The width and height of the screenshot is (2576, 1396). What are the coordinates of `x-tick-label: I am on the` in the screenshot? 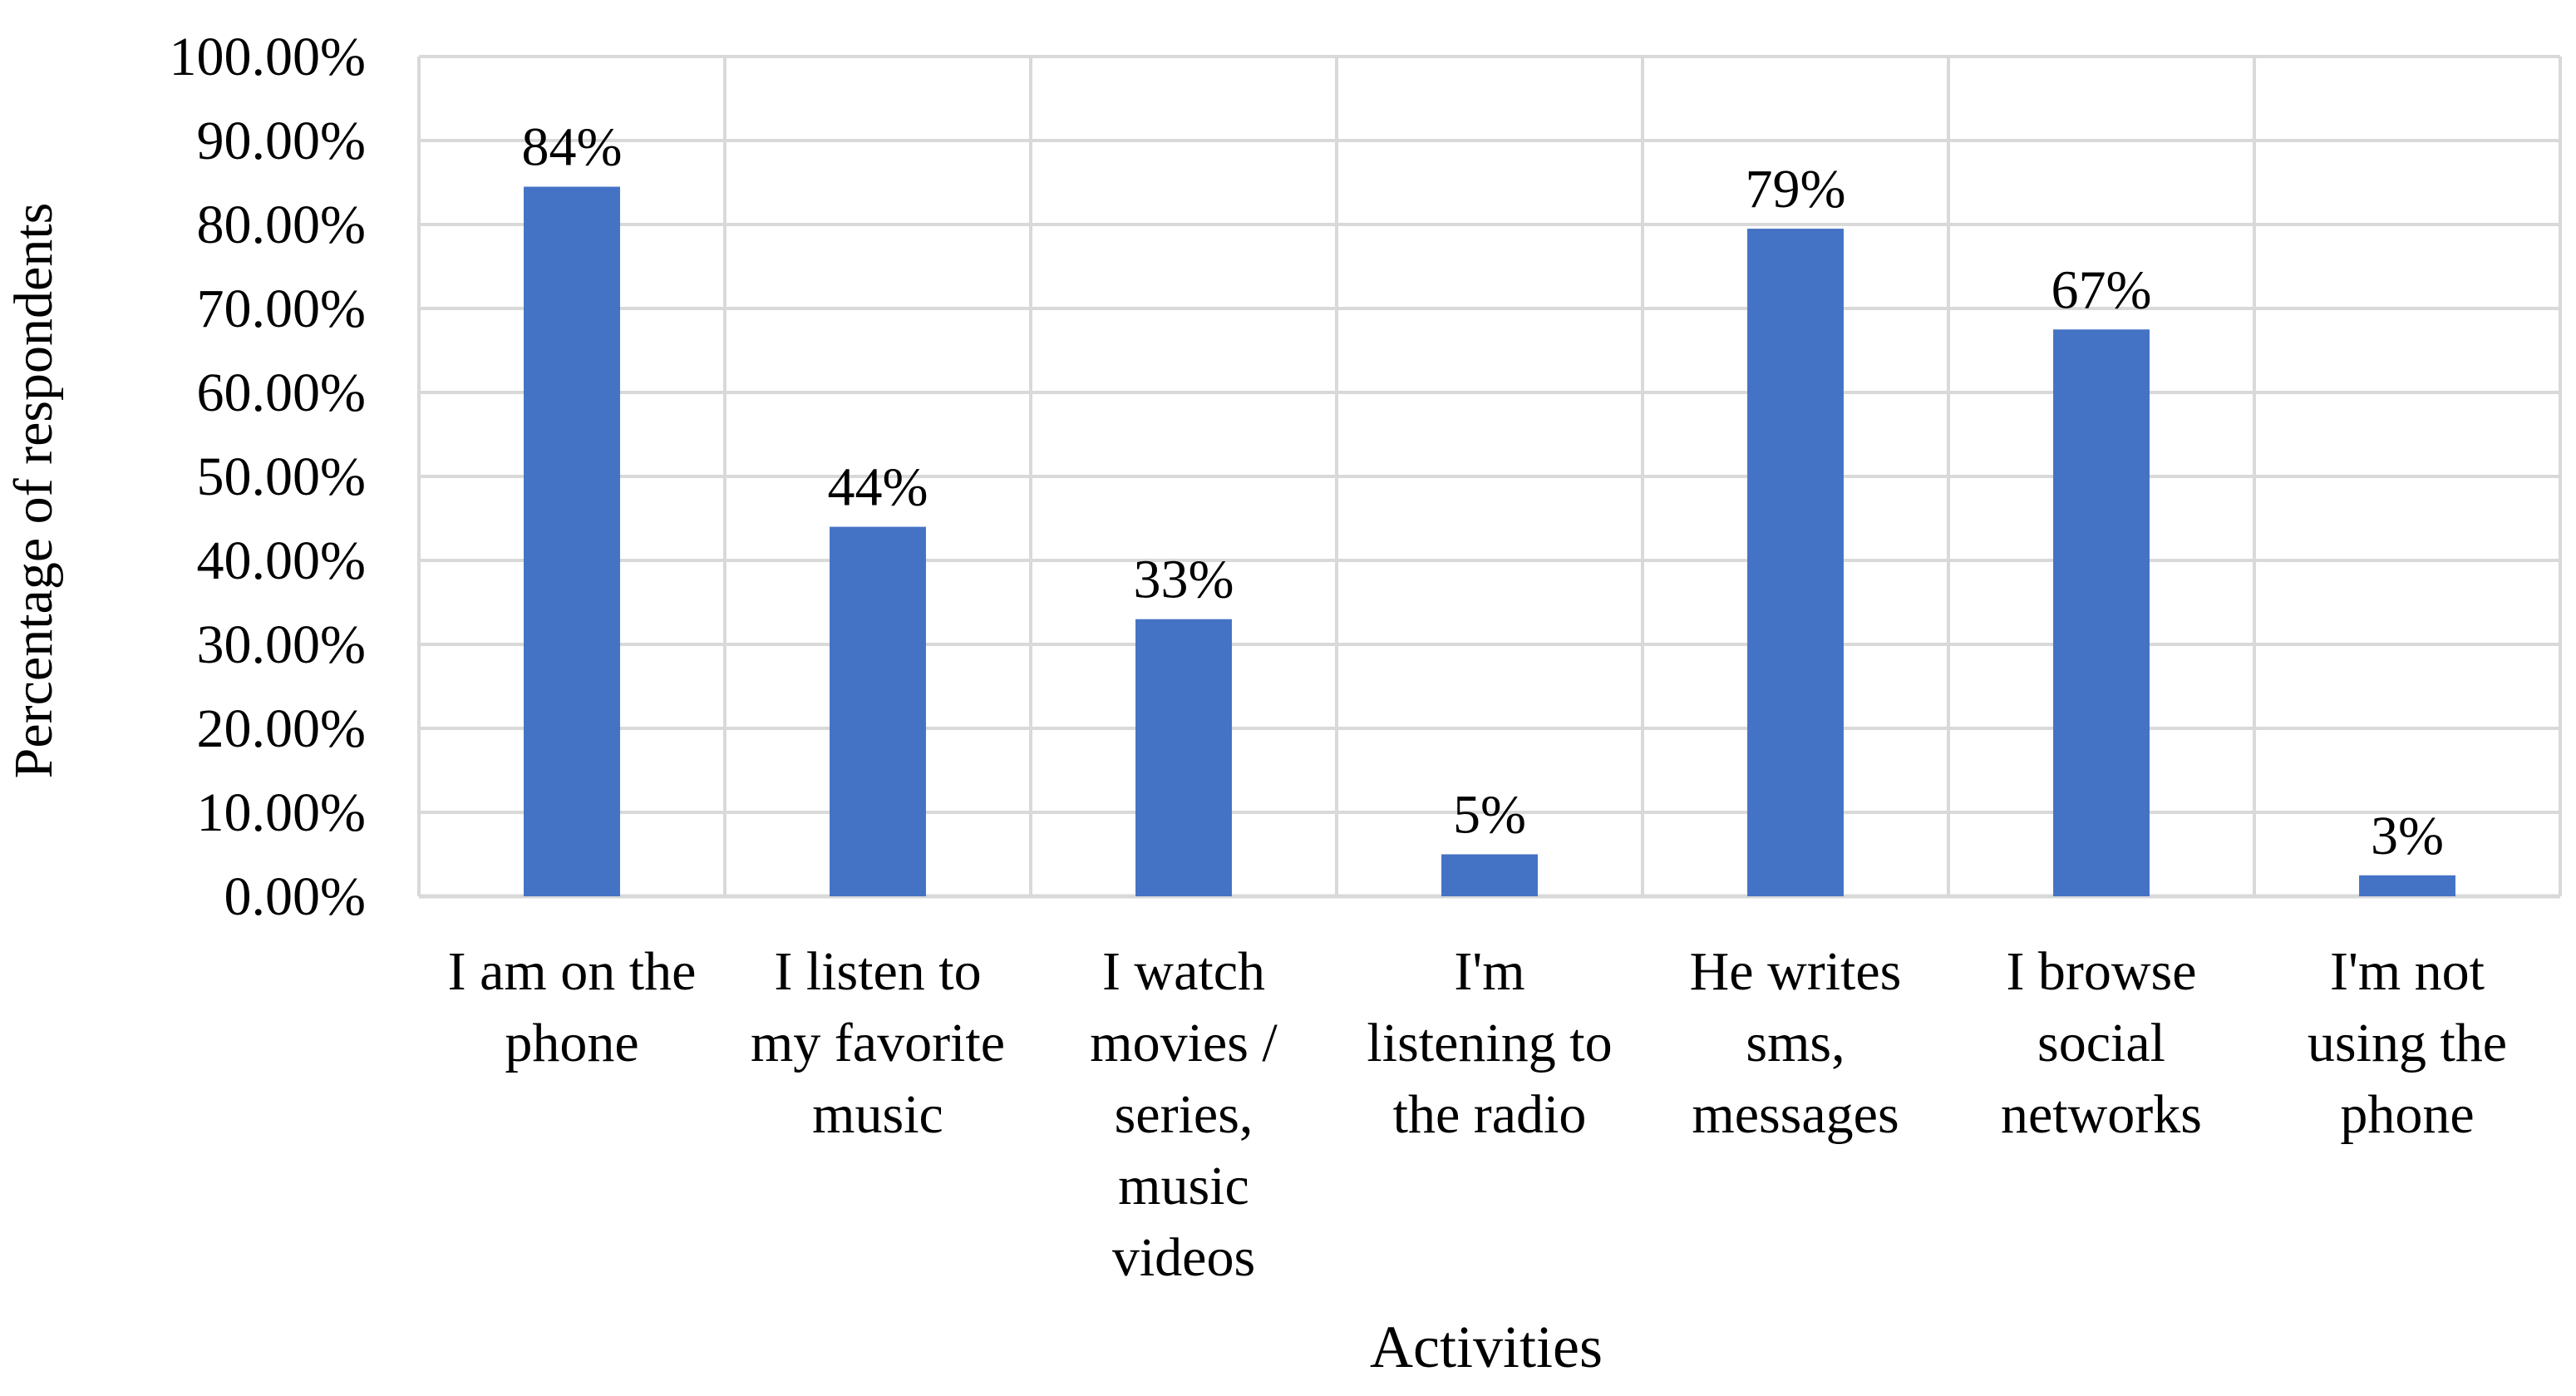 It's located at (572, 971).